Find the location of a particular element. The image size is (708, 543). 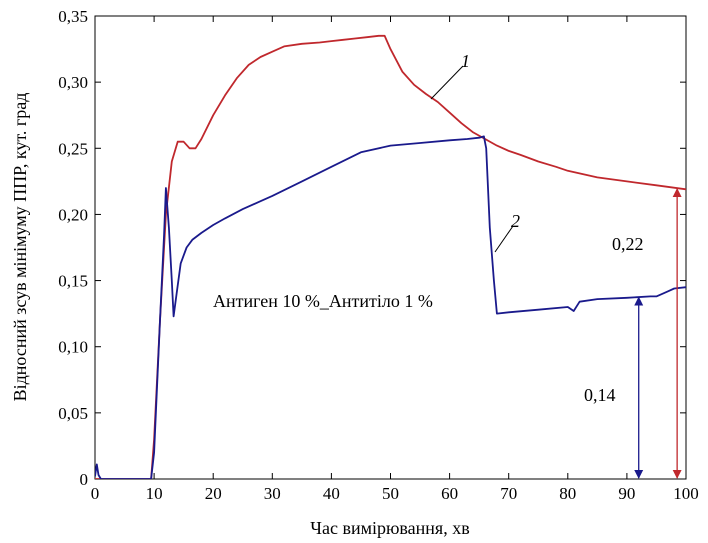

x-tick-label: 70 is located at coordinates (508, 493).